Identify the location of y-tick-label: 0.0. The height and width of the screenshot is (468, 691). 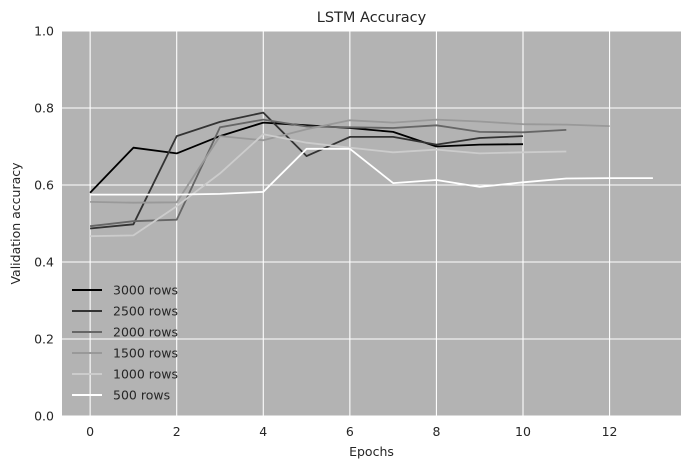
(44, 416).